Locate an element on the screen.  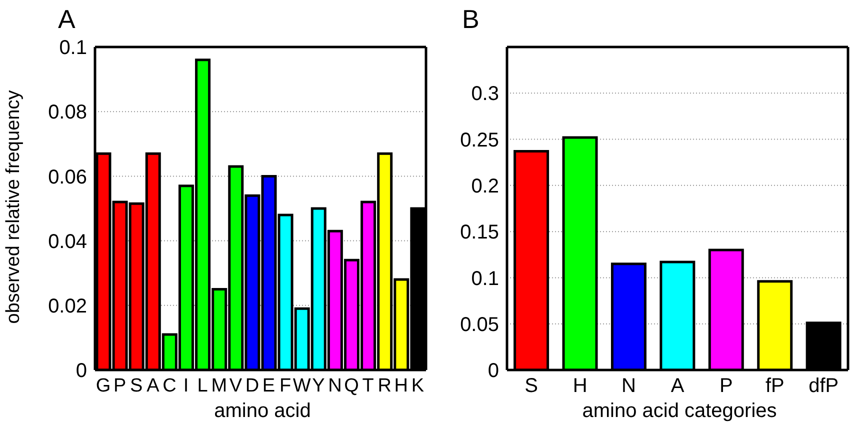
y-tick-label: 0.08 is located at coordinates (67, 113).